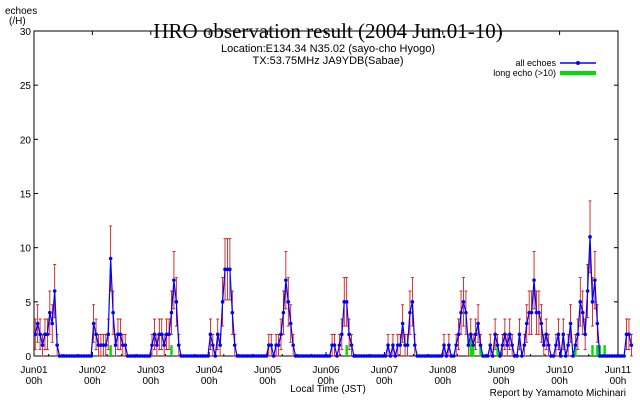 The image size is (640, 400). I want to click on x-tick-day-label: Jun06, so click(326, 370).